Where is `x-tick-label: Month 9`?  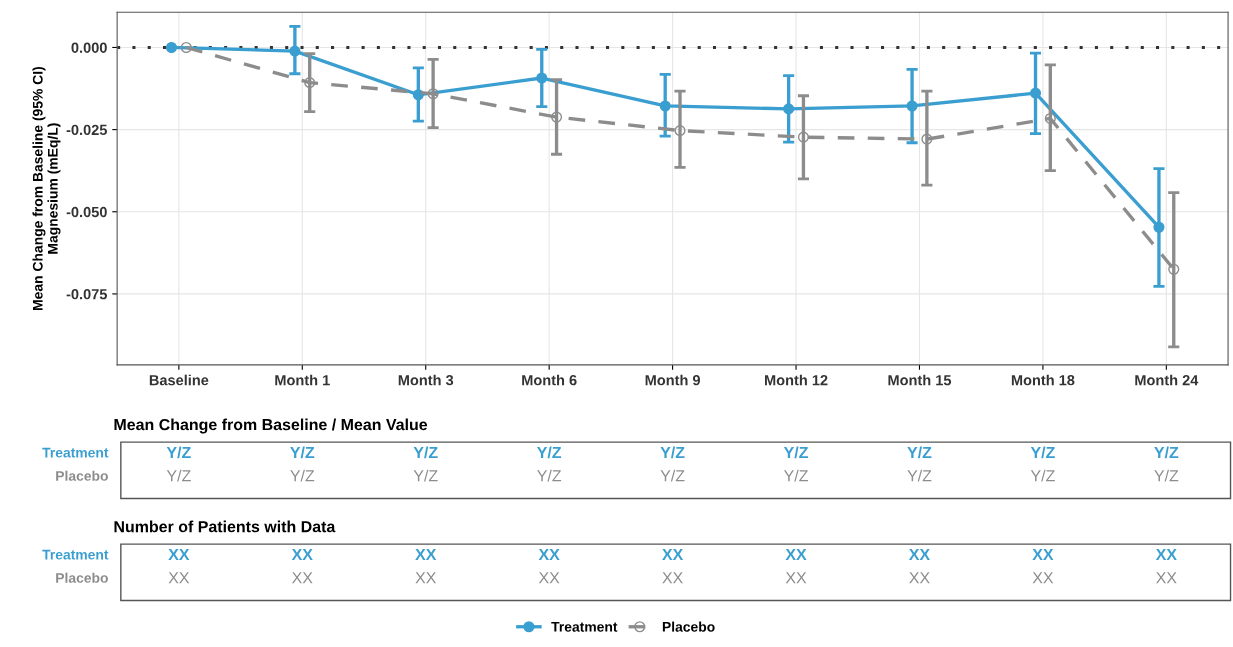 x-tick-label: Month 9 is located at coordinates (673, 380).